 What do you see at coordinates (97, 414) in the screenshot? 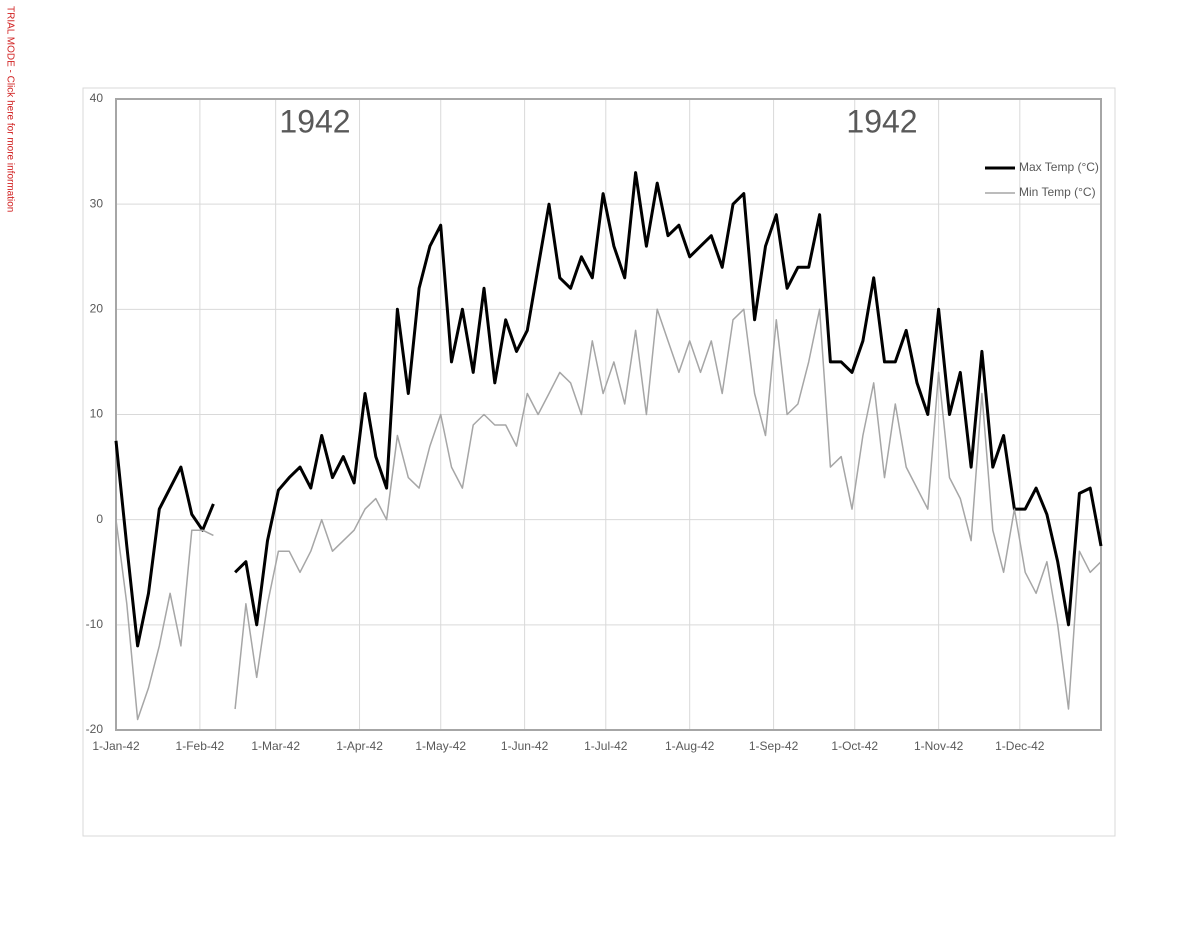
I see `y-tick-label: 10` at bounding box center [97, 414].